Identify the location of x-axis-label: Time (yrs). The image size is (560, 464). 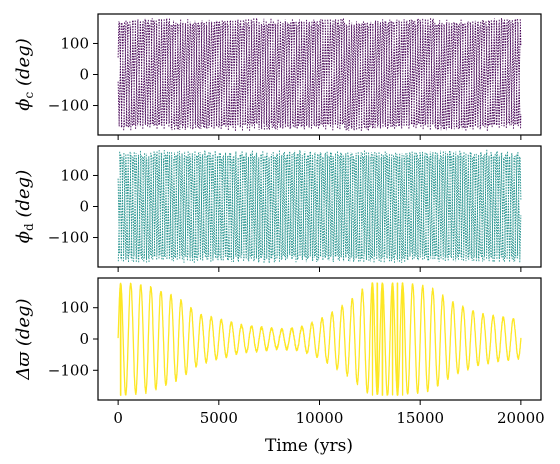
(309, 446).